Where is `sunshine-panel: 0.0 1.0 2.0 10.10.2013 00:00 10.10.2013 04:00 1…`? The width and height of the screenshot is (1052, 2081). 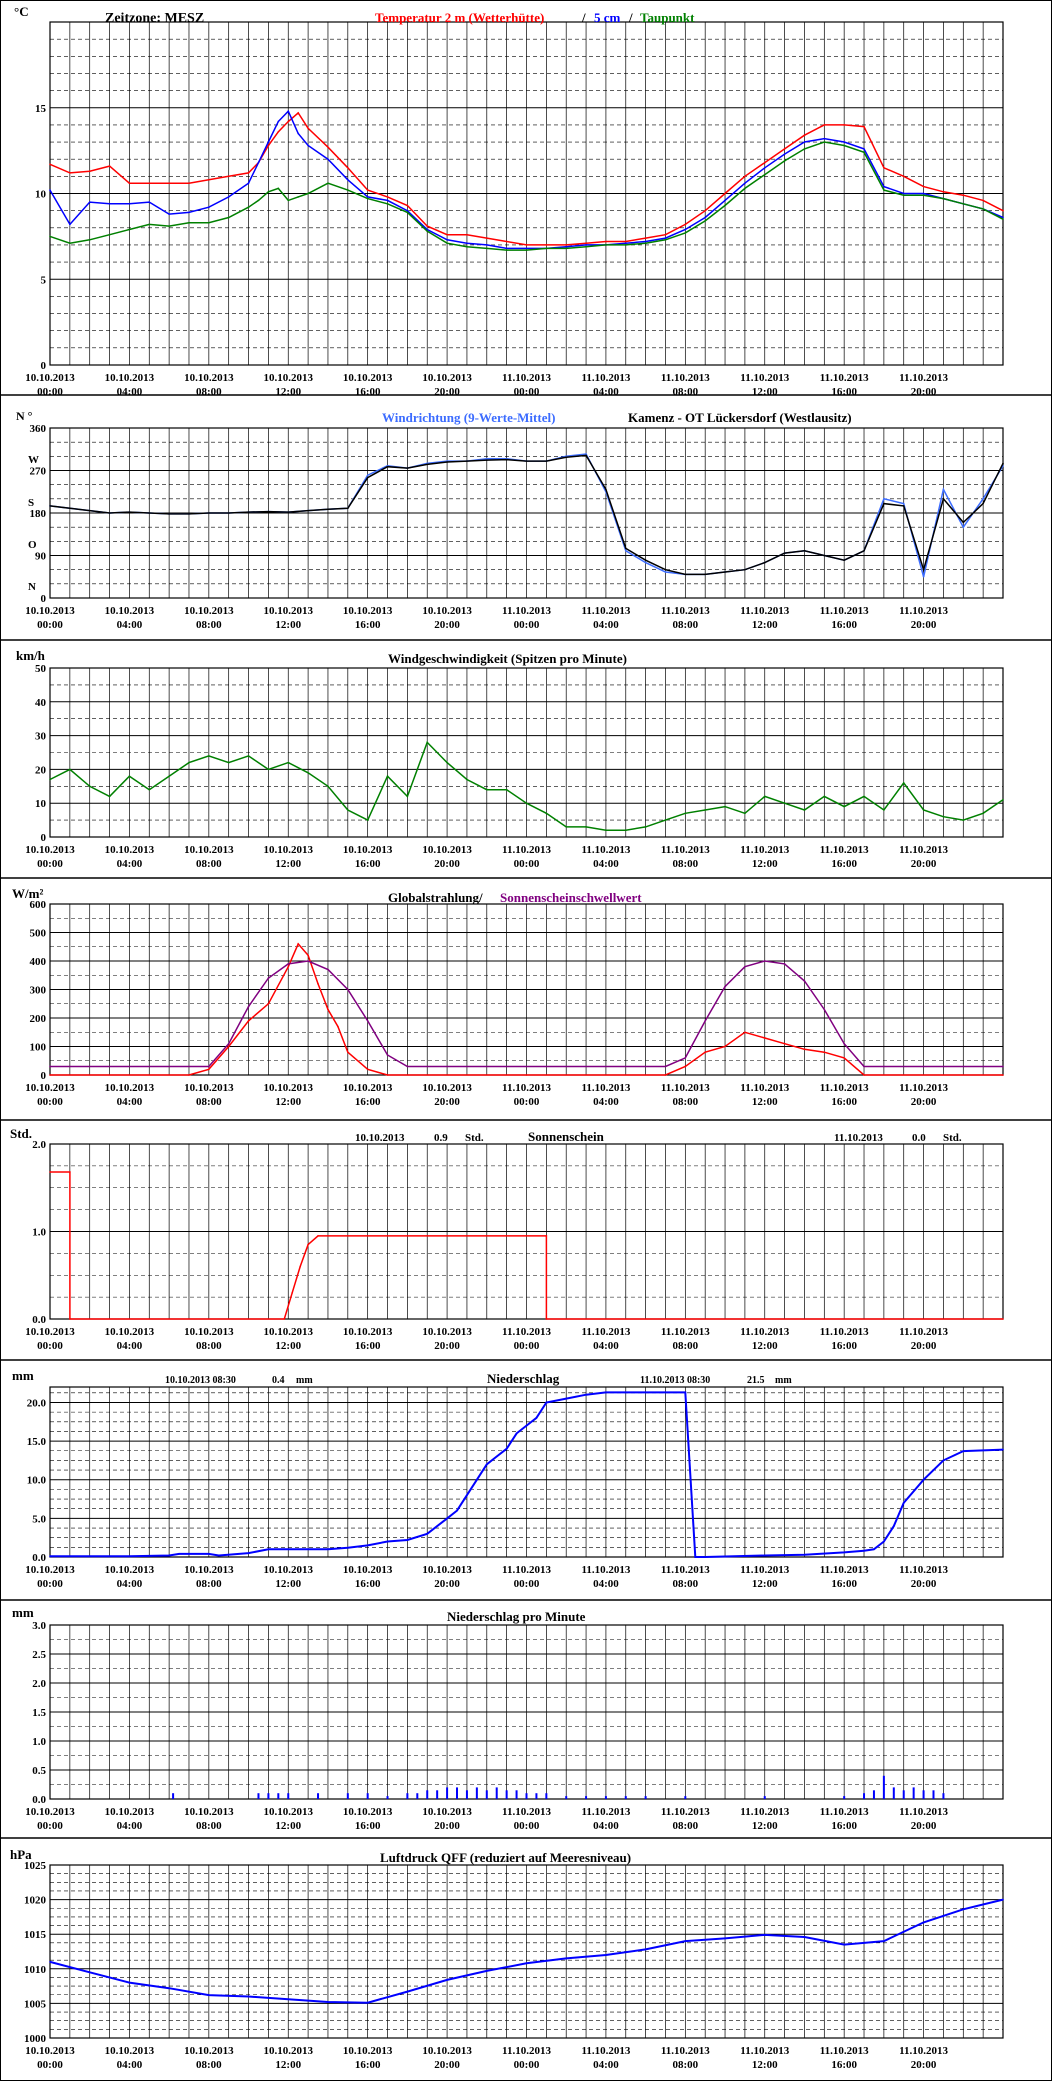
sunshine-panel: 0.0 1.0 2.0 10.10.2013 00:00 10.10.2013 04:00 1… is located at coordinates (514, 1245).